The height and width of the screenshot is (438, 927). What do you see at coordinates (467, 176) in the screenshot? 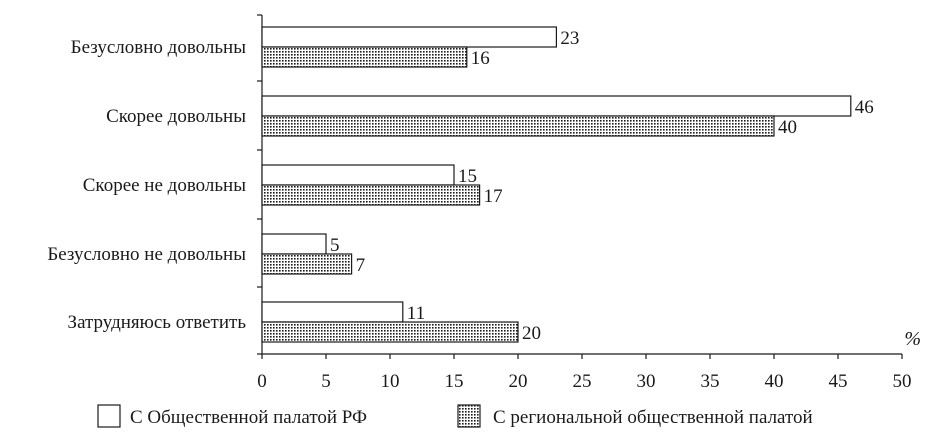
I see `data-label: 15` at bounding box center [467, 176].